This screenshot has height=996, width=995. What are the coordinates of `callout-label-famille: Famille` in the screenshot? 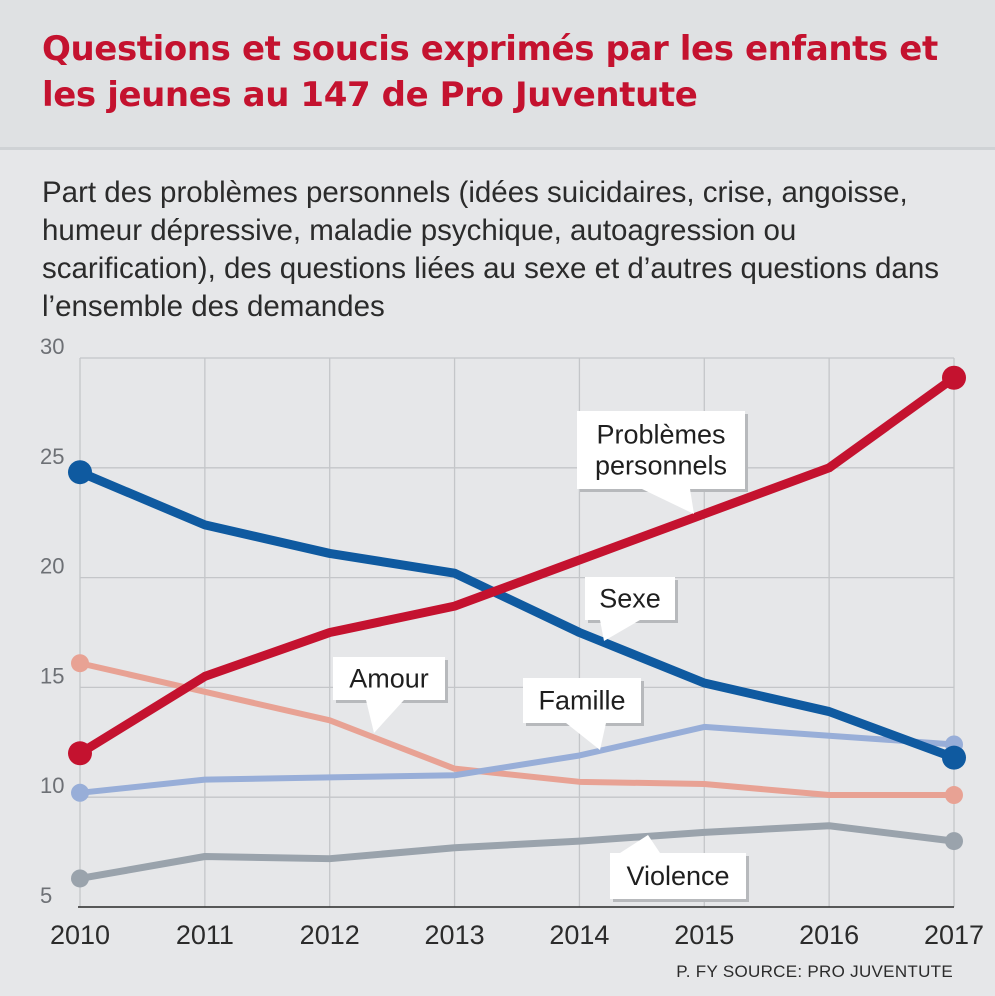 It's located at (581, 701).